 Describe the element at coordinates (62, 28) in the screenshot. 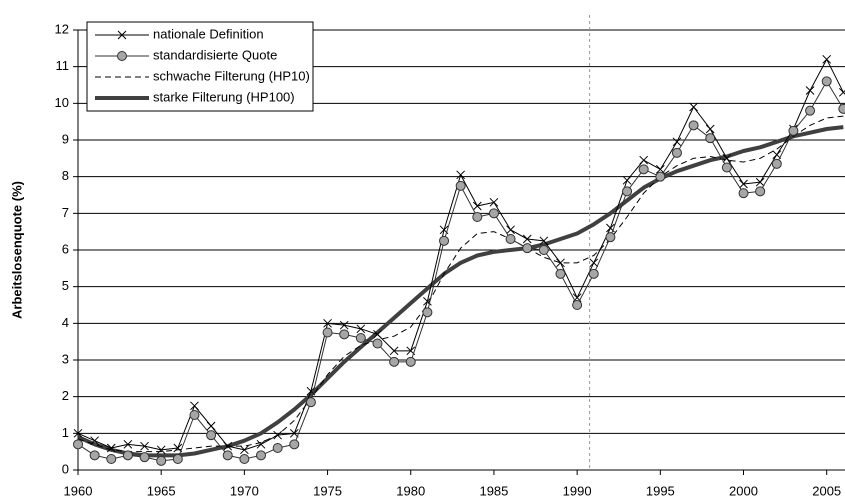

I see `y-tick-label: 12` at that location.